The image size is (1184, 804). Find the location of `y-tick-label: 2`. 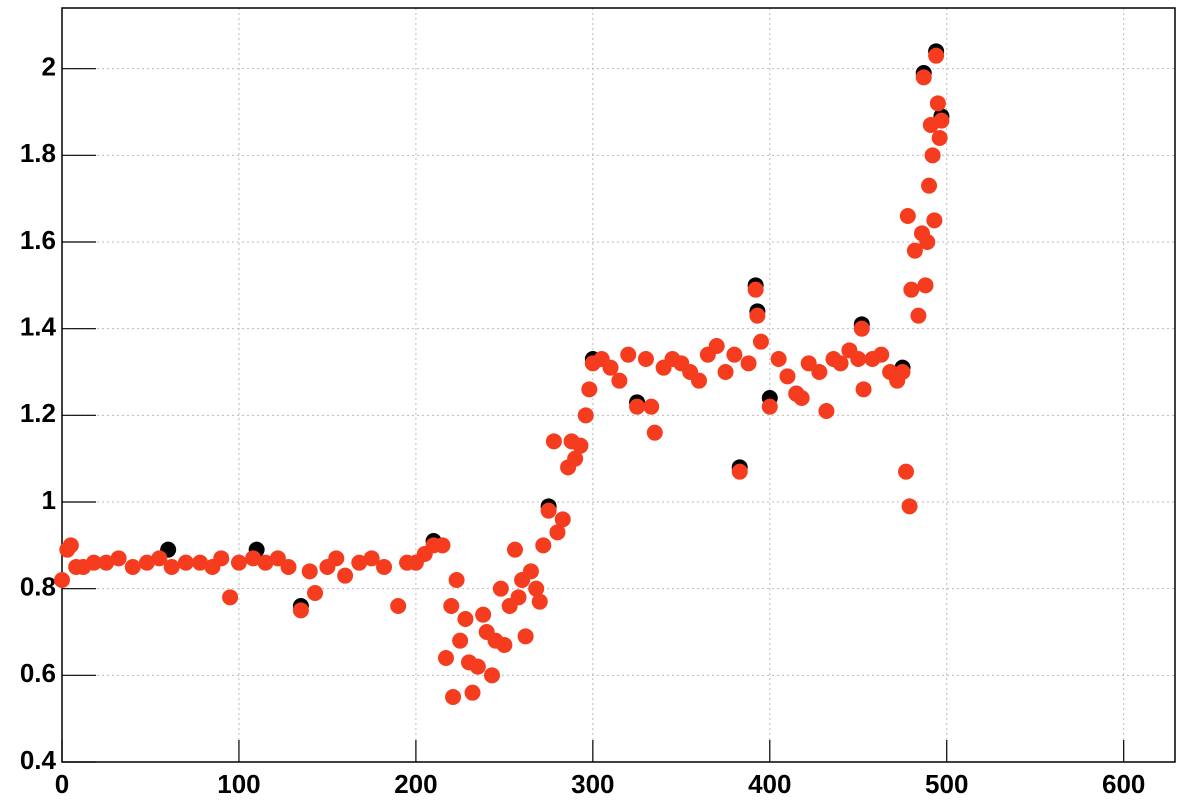

y-tick-label: 2 is located at coordinates (49, 67).